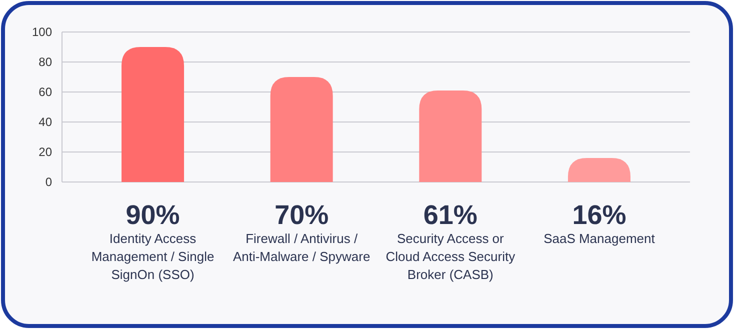 Image resolution: width=734 pixels, height=329 pixels. Describe the element at coordinates (45, 92) in the screenshot. I see `y-tick-label: 60` at that location.